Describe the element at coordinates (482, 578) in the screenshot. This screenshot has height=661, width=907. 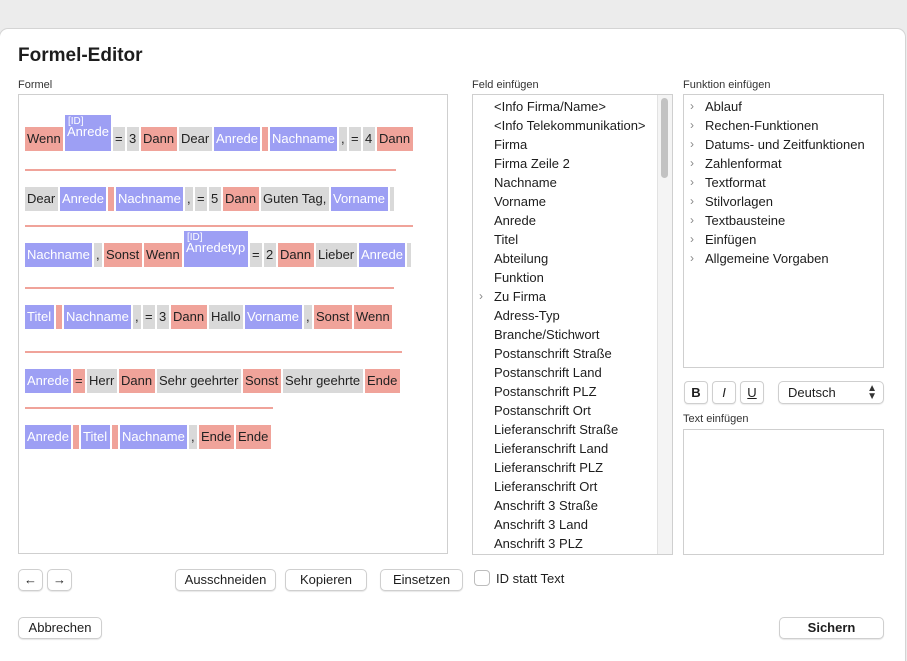
I see `id-instead-of-text-checkbox` at that location.